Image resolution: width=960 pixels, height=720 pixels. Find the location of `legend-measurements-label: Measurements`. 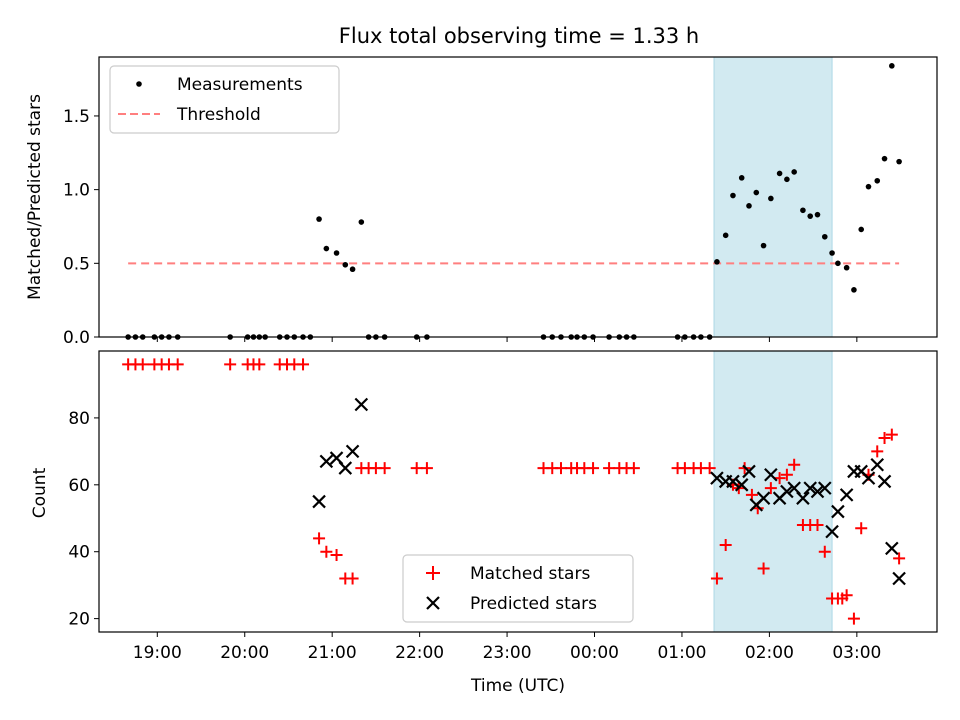

legend-measurements-label: Measurements is located at coordinates (240, 85).